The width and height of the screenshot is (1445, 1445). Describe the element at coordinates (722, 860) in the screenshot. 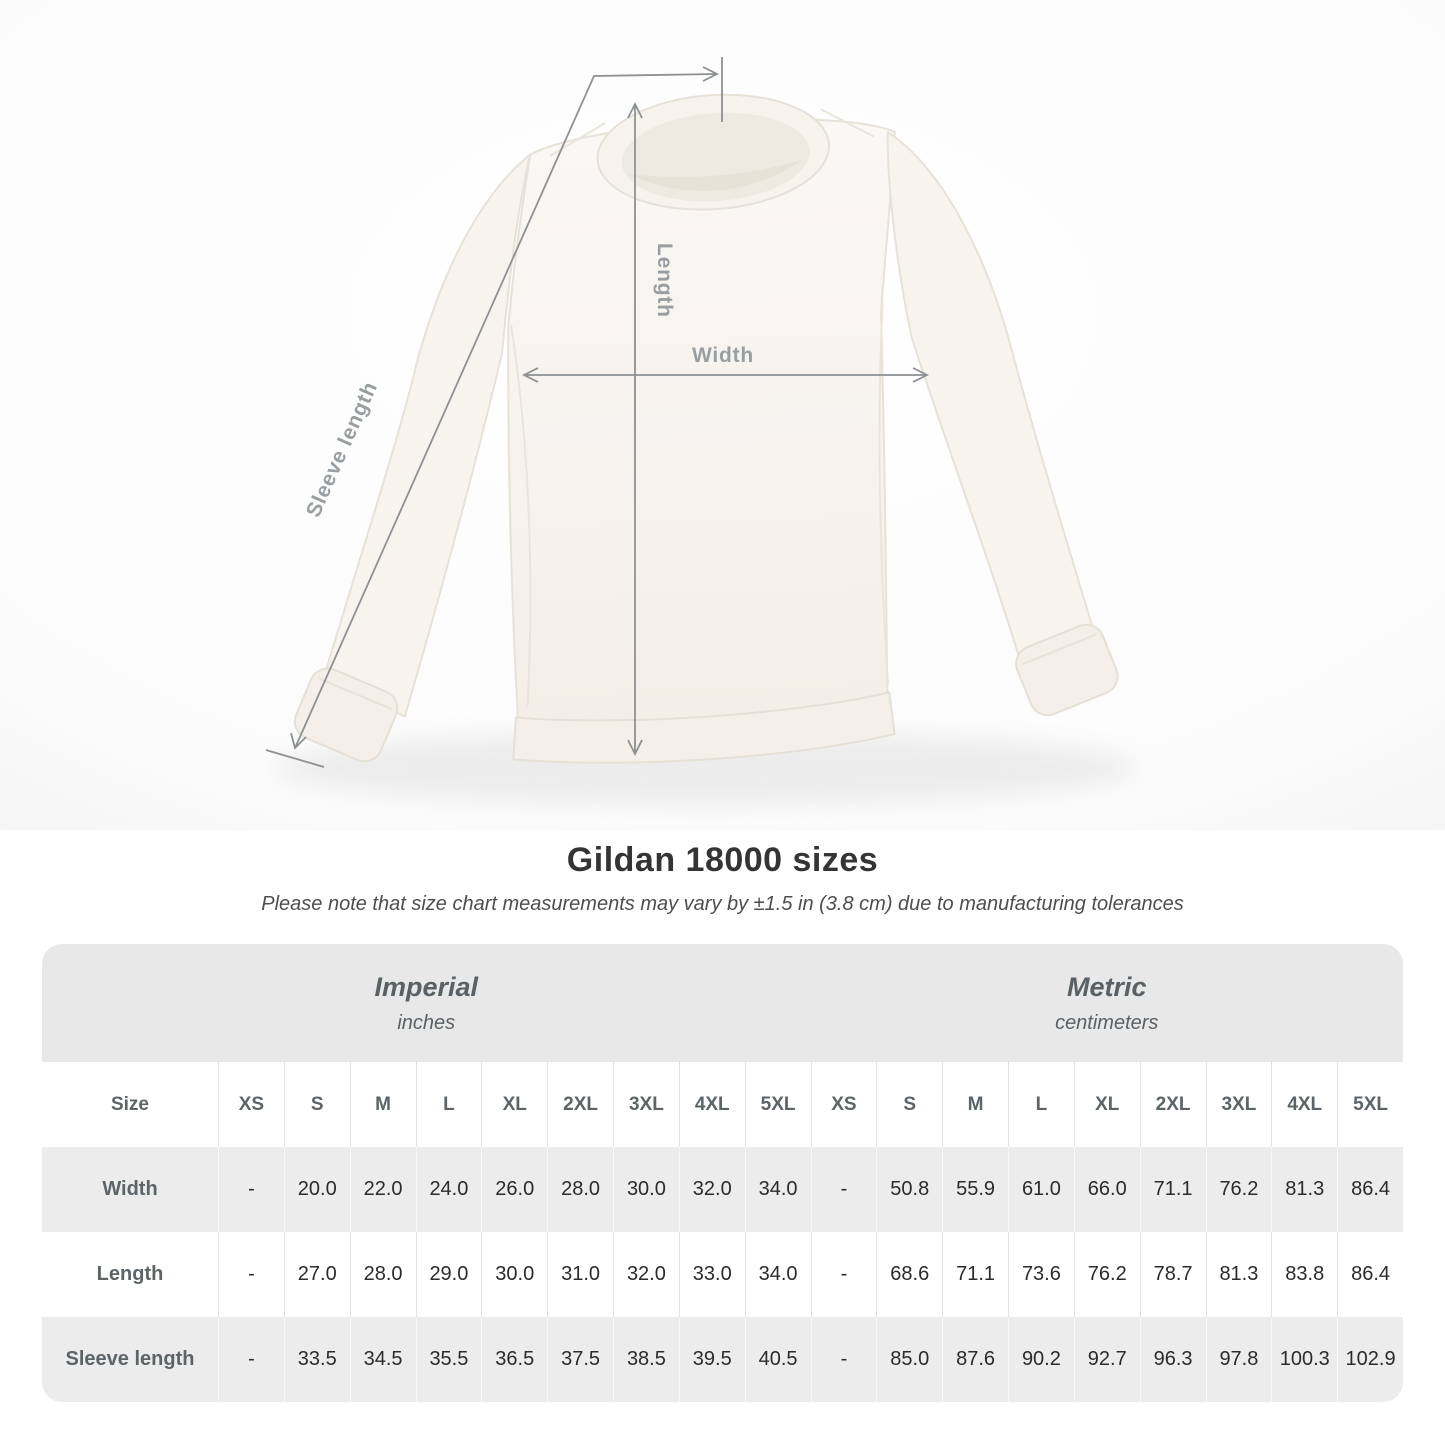

I see `chart-title: Gildan 18000 sizes` at that location.